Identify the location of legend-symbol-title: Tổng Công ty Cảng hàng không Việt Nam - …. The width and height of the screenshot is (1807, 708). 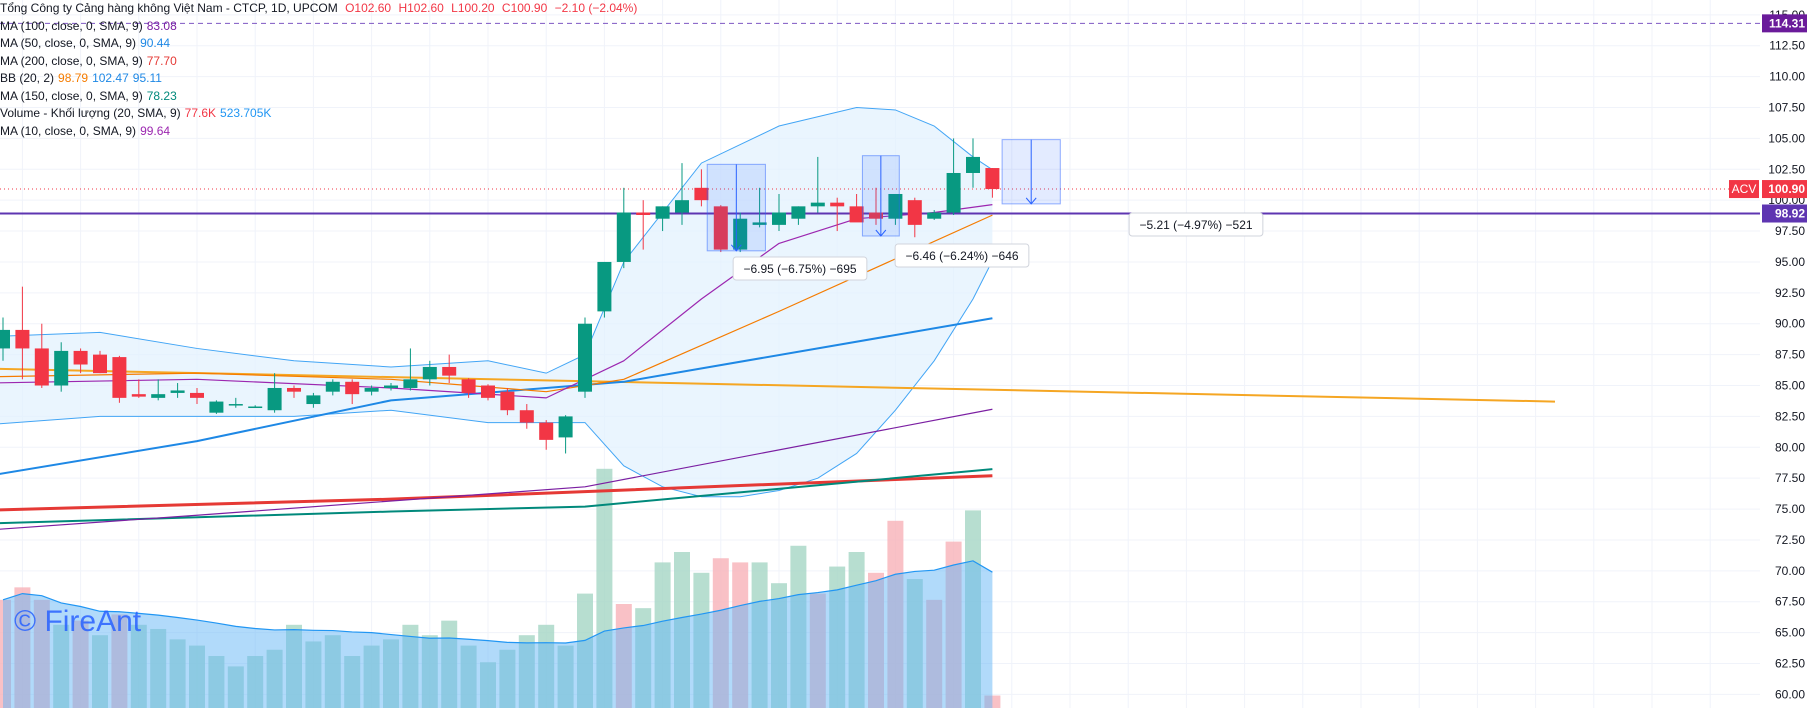
(169, 8).